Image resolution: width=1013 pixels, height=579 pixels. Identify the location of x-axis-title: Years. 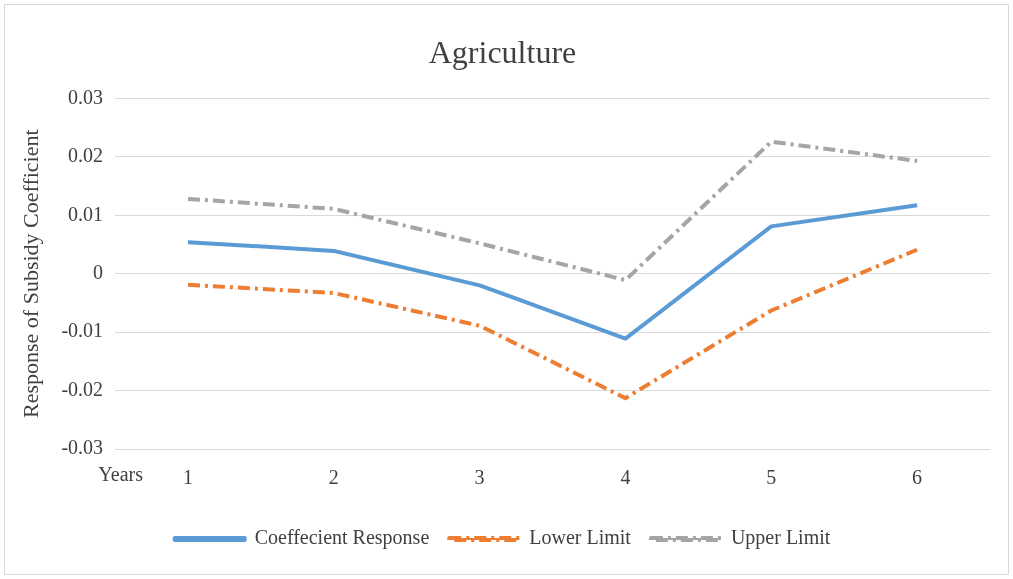
(121, 474).